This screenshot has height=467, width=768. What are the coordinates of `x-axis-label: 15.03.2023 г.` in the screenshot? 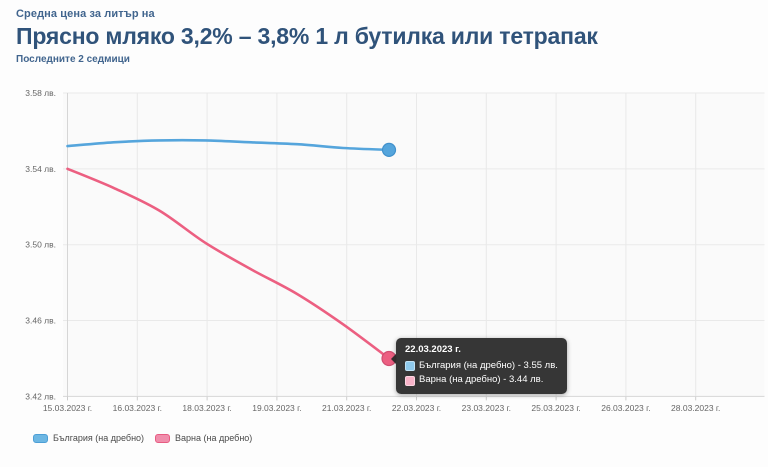 It's located at (67, 408).